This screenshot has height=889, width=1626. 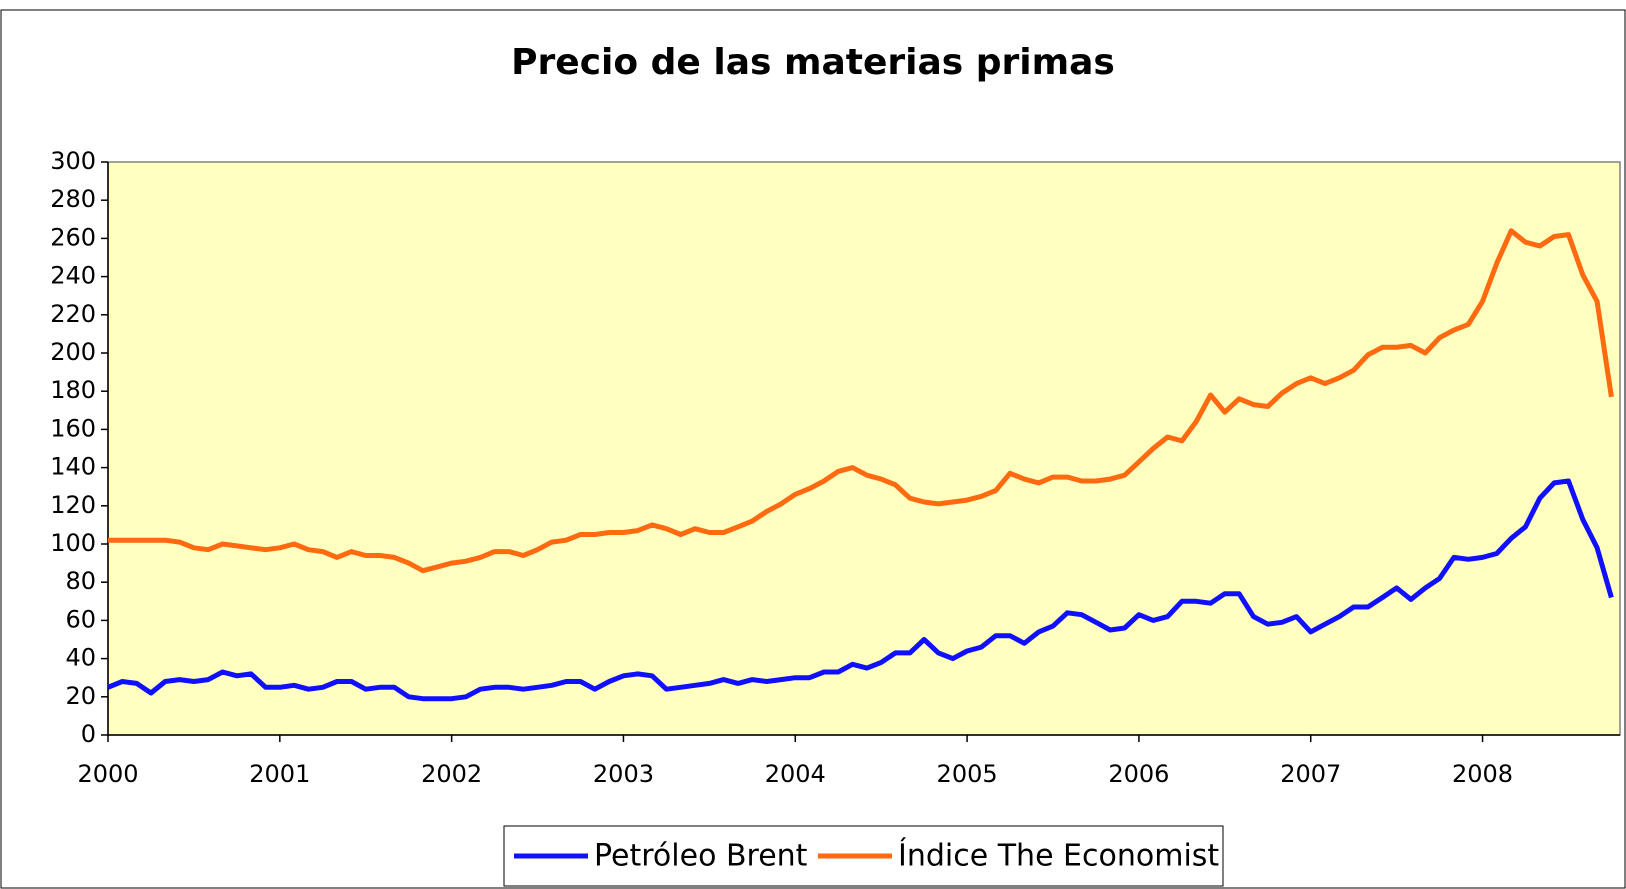 What do you see at coordinates (1058, 856) in the screenshot?
I see `legend-label: Índice The Economist` at bounding box center [1058, 856].